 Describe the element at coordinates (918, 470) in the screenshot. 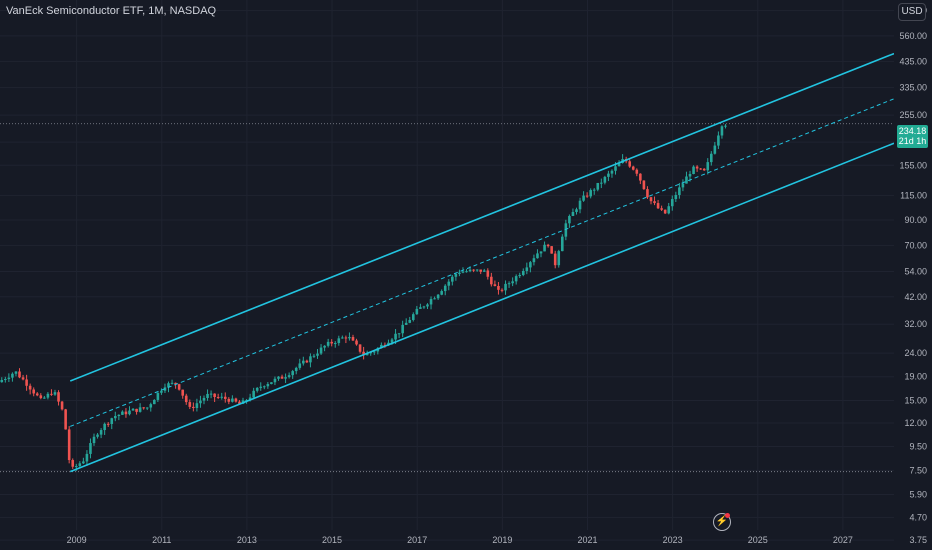

I see `price-tick-label: 7.50` at that location.